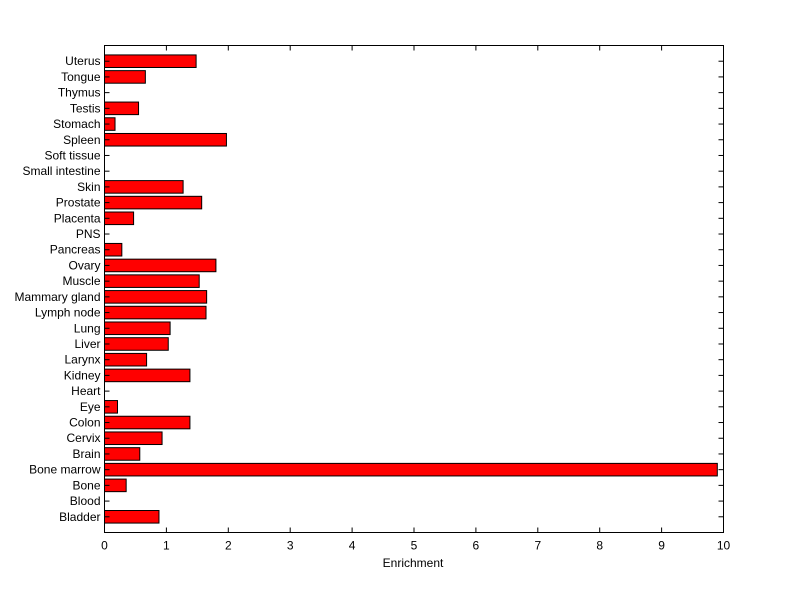 The width and height of the screenshot is (800, 599). What do you see at coordinates (75, 250) in the screenshot?
I see `y-tick-label-pancreas: Pancreas` at bounding box center [75, 250].